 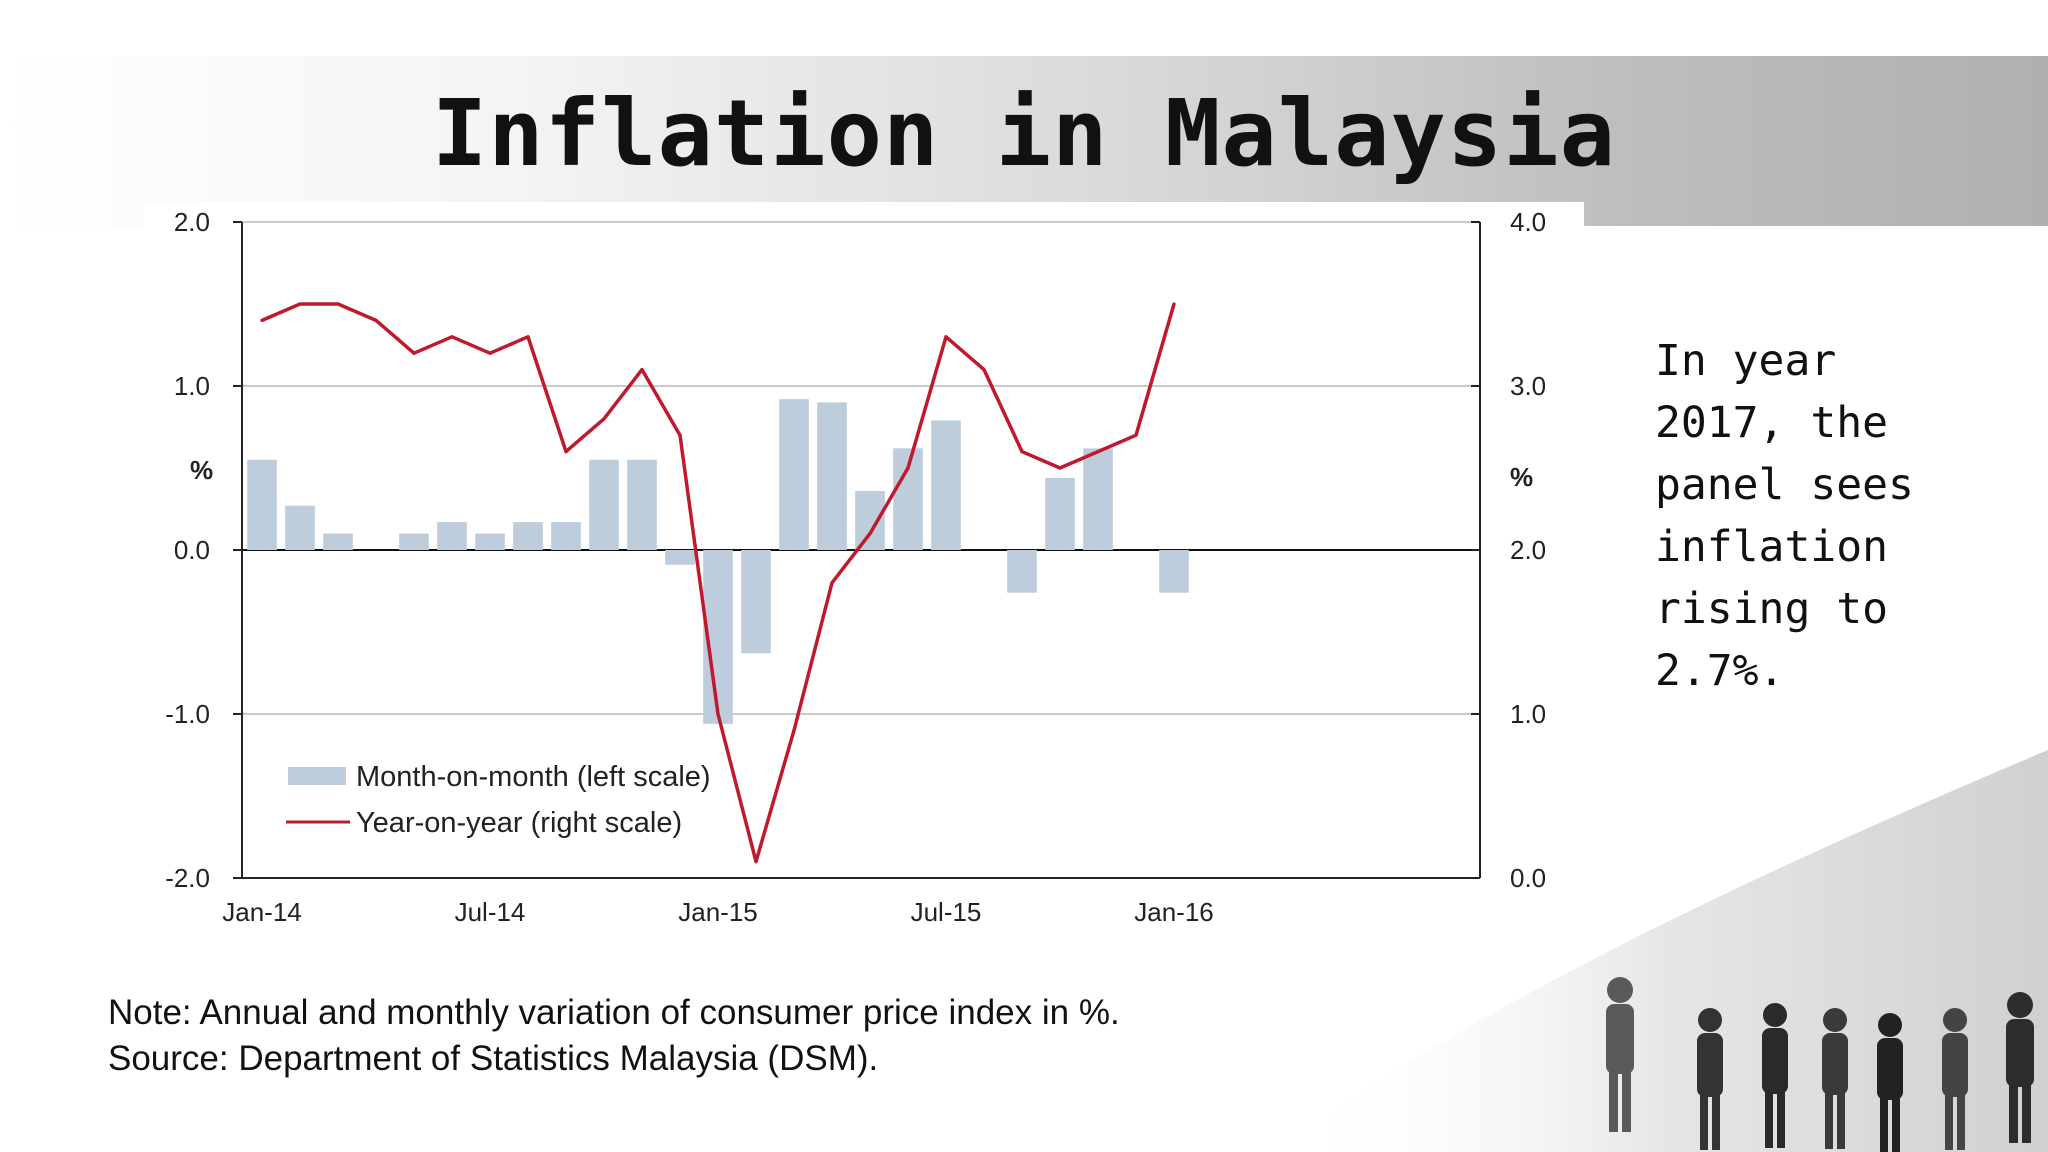 What do you see at coordinates (1528, 878) in the screenshot?
I see `right-tick-label: 0.0` at bounding box center [1528, 878].